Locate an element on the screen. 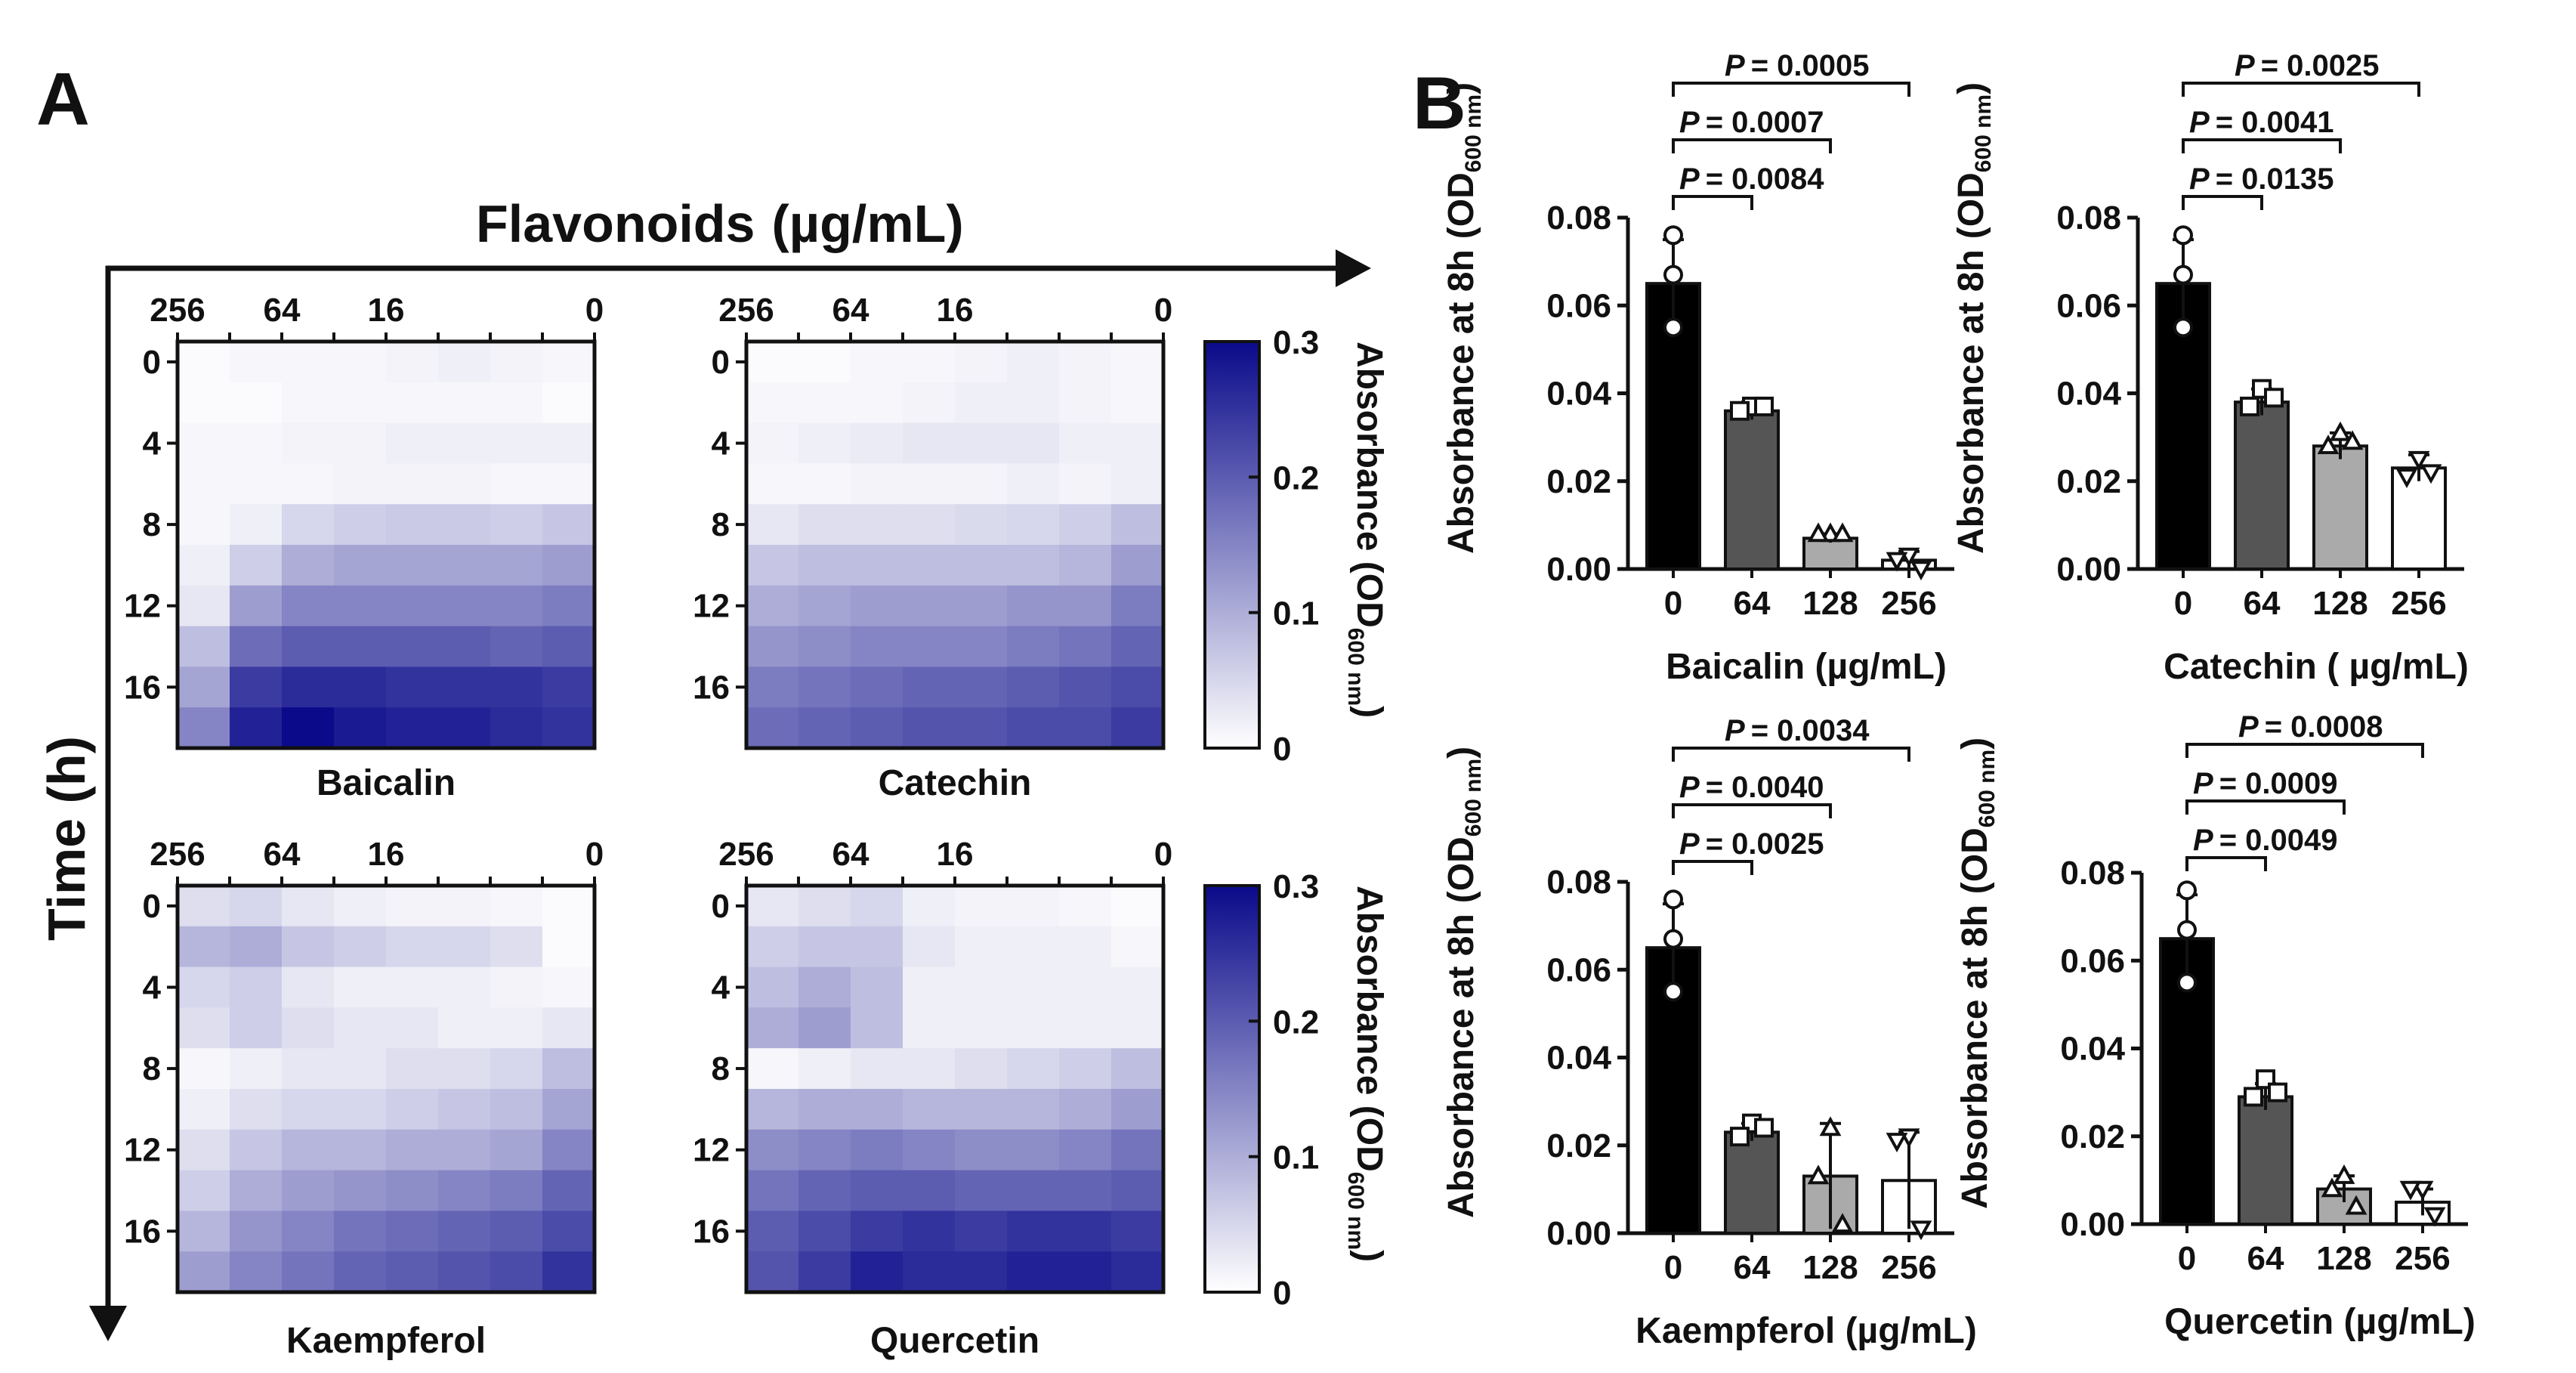  y-label-main: Absorbance at 8h is located at coordinates (1461, 1066).